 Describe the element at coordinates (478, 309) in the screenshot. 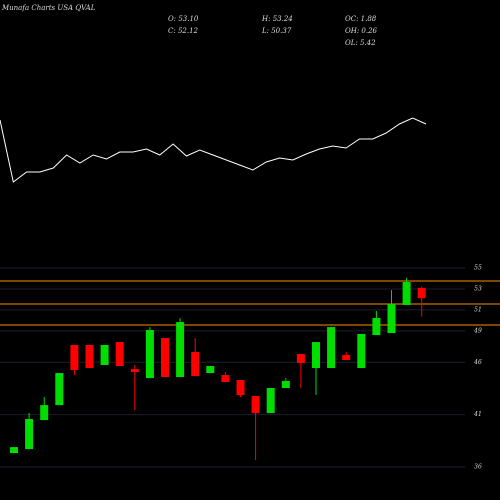

I see `y-tick-label: 51` at that location.